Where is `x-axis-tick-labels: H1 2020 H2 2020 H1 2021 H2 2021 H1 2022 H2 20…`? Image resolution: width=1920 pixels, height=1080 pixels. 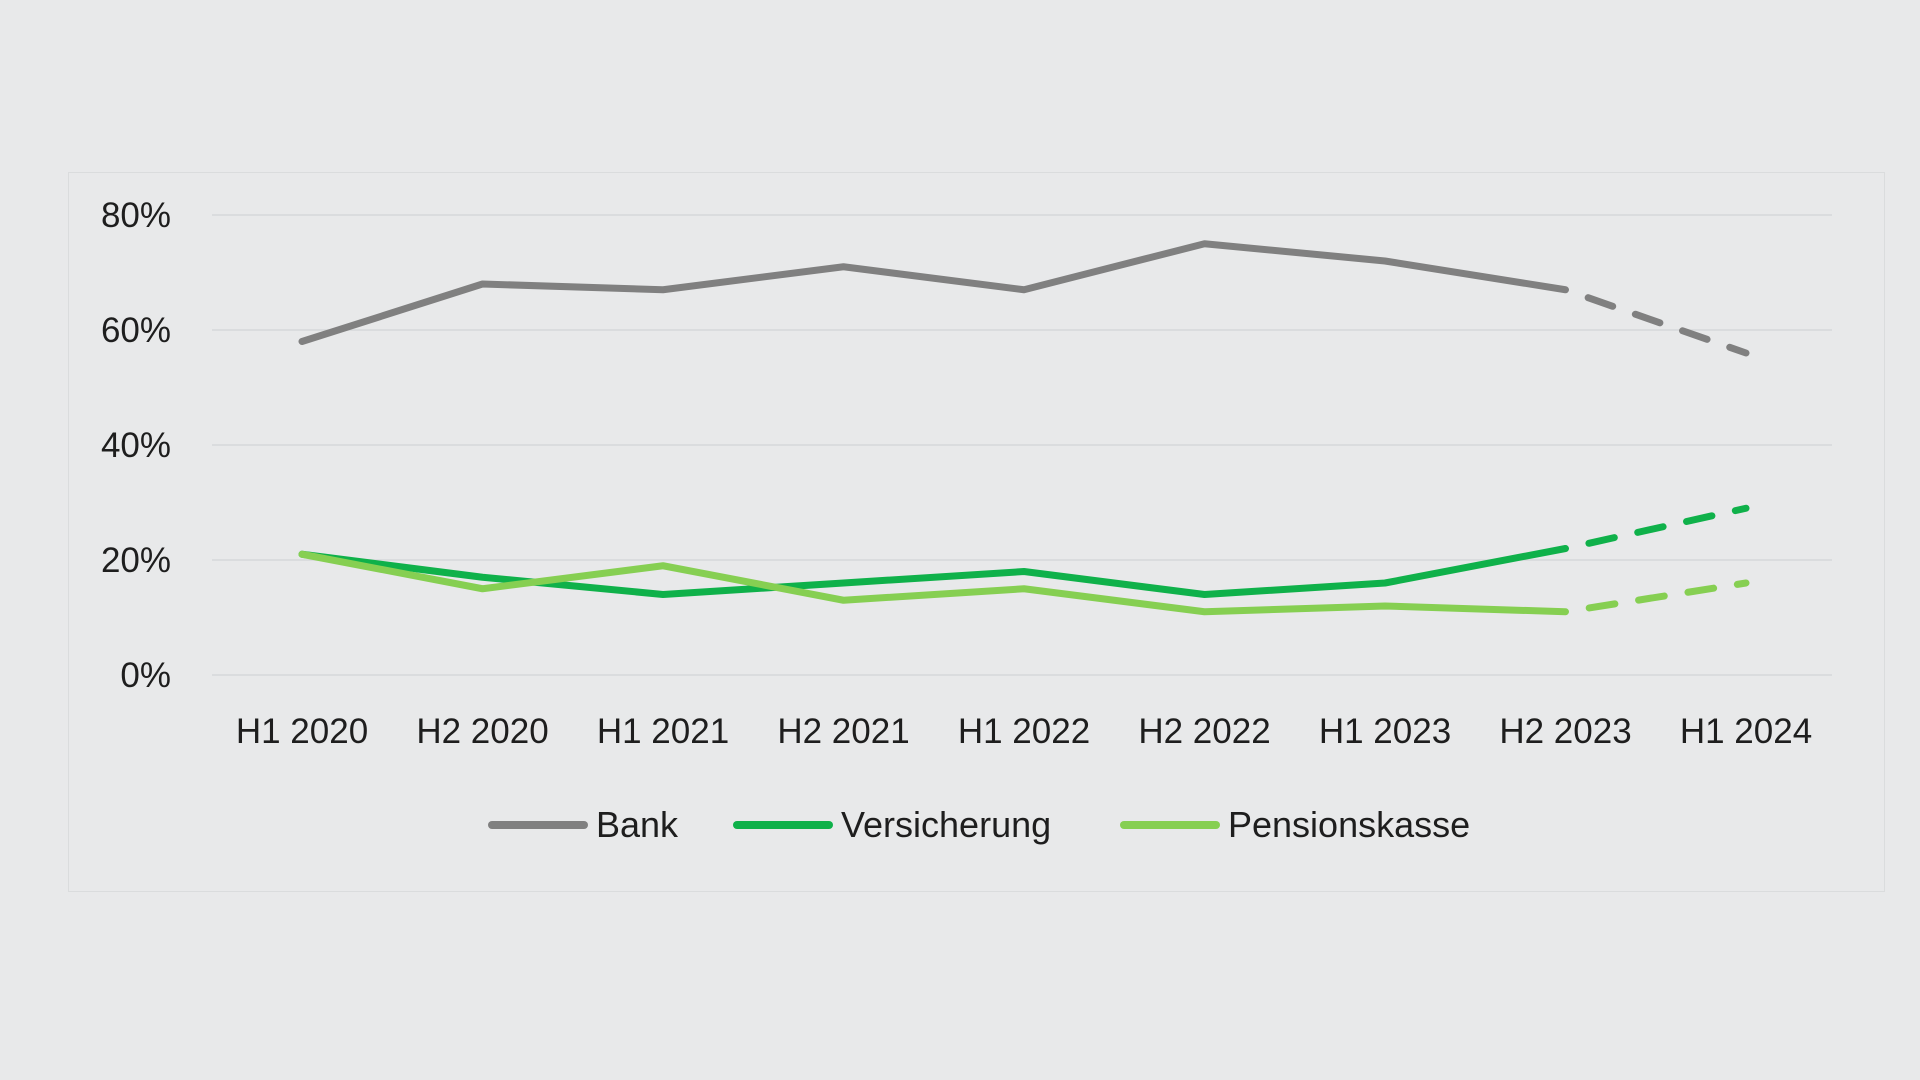 x-axis-tick-labels: H1 2020 H2 2020 H1 2021 H2 2021 H1 2022 H2 20… is located at coordinates (1024, 731).